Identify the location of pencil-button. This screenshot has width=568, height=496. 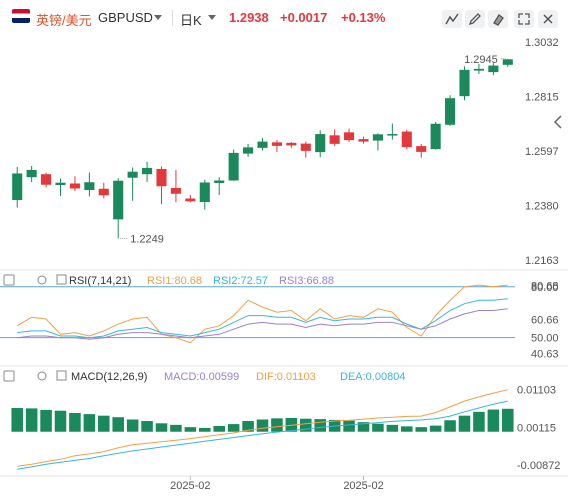
(475, 19).